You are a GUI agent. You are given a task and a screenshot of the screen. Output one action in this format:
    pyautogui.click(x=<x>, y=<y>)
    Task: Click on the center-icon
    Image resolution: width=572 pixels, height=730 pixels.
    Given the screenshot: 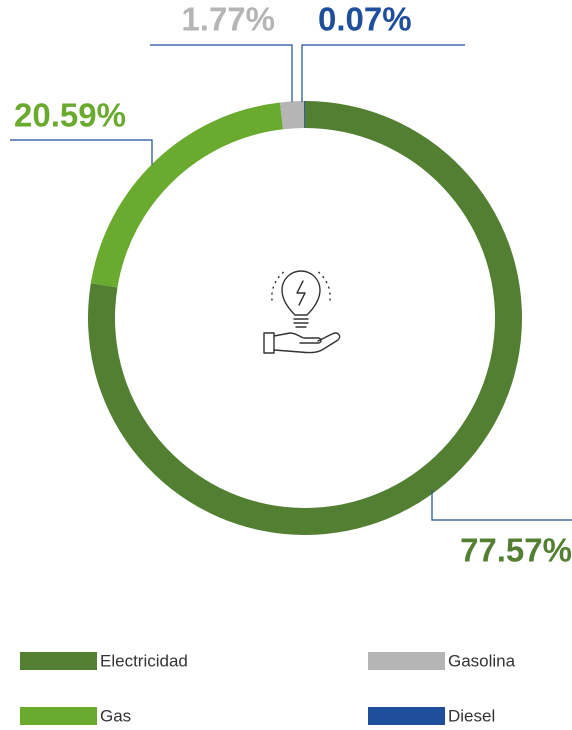 What is the action you would take?
    pyautogui.click(x=302, y=312)
    